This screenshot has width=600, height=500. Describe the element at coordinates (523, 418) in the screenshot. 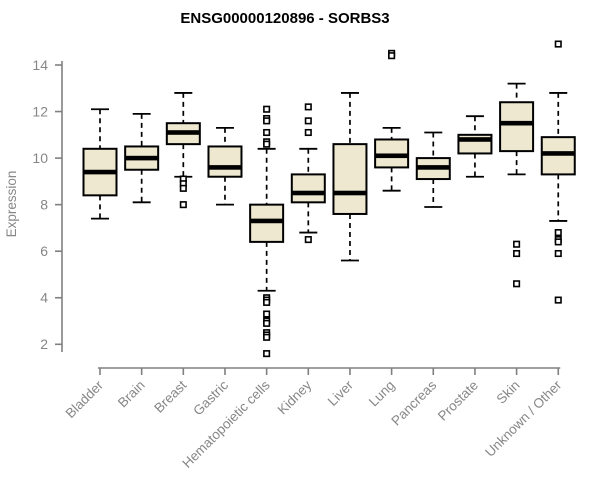

I see `x-tick-label: Unknown / Other` at that location.